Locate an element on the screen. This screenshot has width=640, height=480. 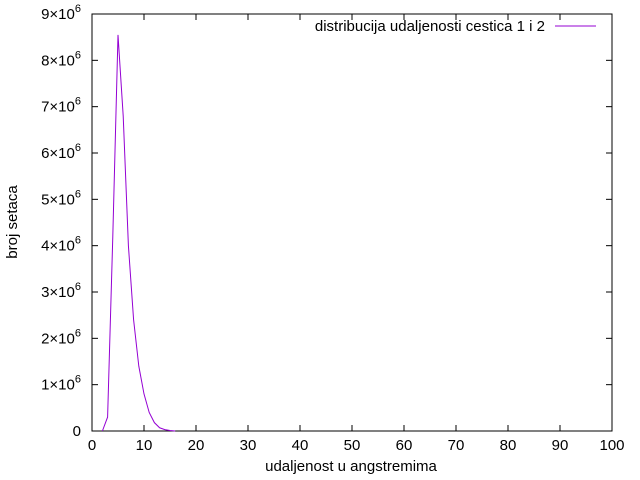
legend: distribucija udaljenosti cestica 1 i 2 is located at coordinates (455, 26).